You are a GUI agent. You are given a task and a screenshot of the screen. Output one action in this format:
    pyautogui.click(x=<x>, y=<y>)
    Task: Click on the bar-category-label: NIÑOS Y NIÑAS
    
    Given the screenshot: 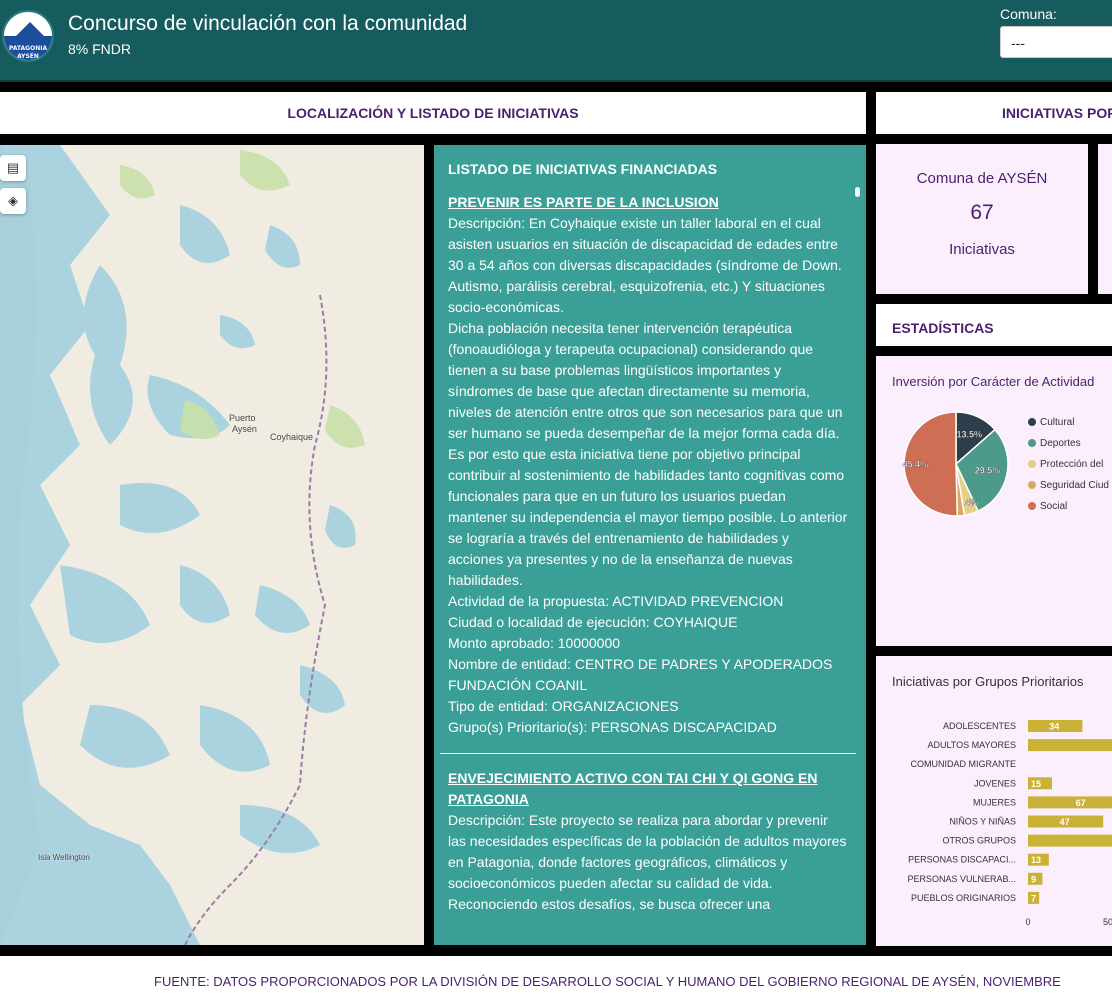 What is the action you would take?
    pyautogui.click(x=982, y=822)
    